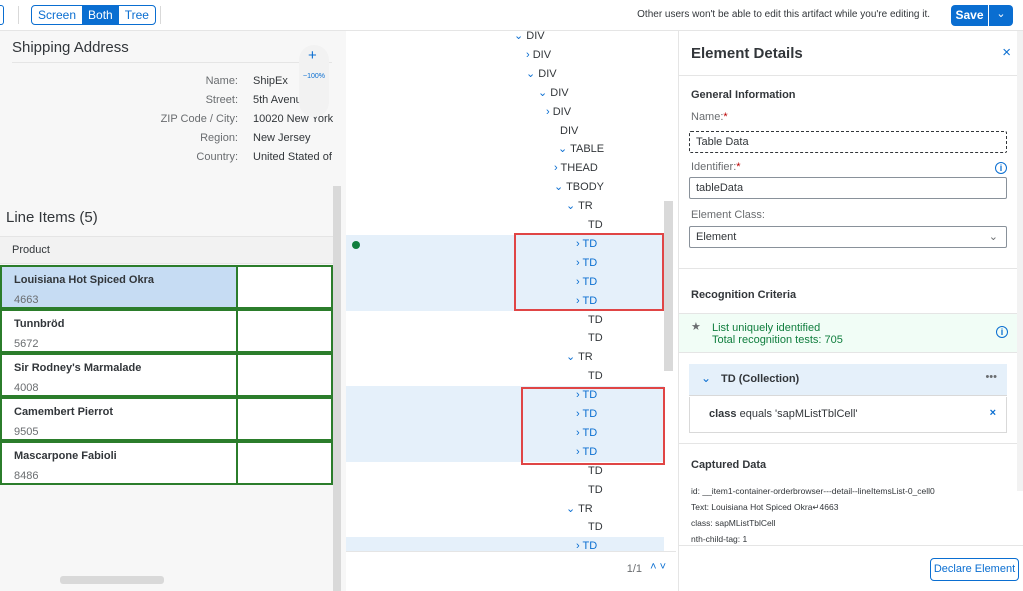  What do you see at coordinates (1020, 261) in the screenshot?
I see `details-scrollbar` at bounding box center [1020, 261].